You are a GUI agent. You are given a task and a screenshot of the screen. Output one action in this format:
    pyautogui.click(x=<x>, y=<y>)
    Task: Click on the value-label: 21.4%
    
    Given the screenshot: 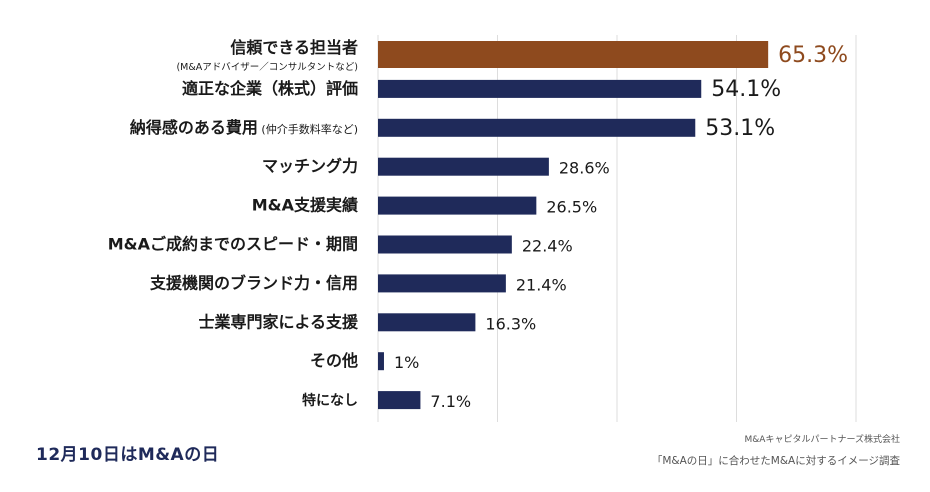 What is the action you would take?
    pyautogui.click(x=541, y=284)
    